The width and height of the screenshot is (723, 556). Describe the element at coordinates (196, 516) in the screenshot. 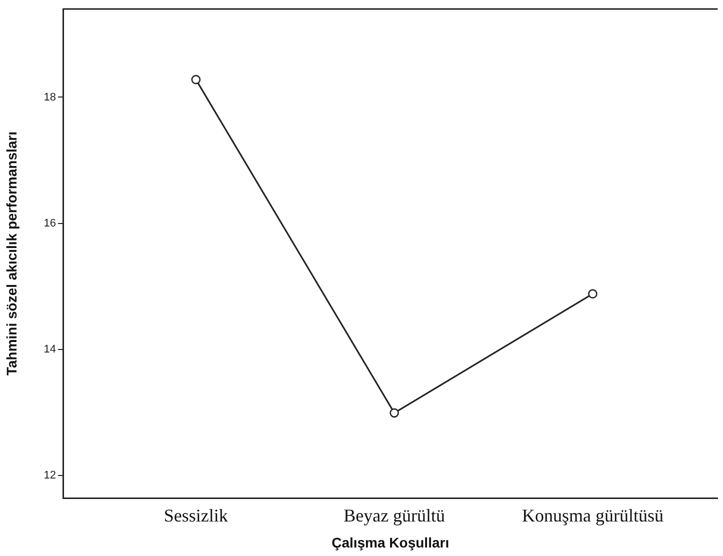

I see `x-tick-label: Sessizlik` at that location.